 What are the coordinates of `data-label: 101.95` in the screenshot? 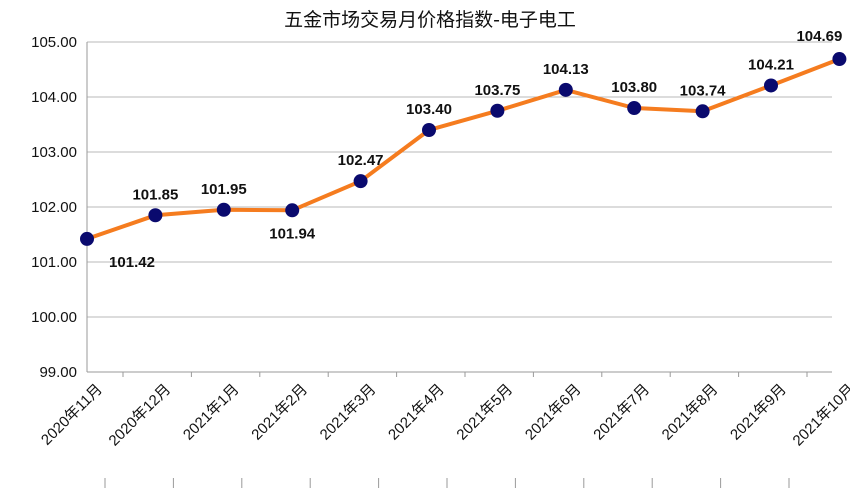 It's located at (224, 189).